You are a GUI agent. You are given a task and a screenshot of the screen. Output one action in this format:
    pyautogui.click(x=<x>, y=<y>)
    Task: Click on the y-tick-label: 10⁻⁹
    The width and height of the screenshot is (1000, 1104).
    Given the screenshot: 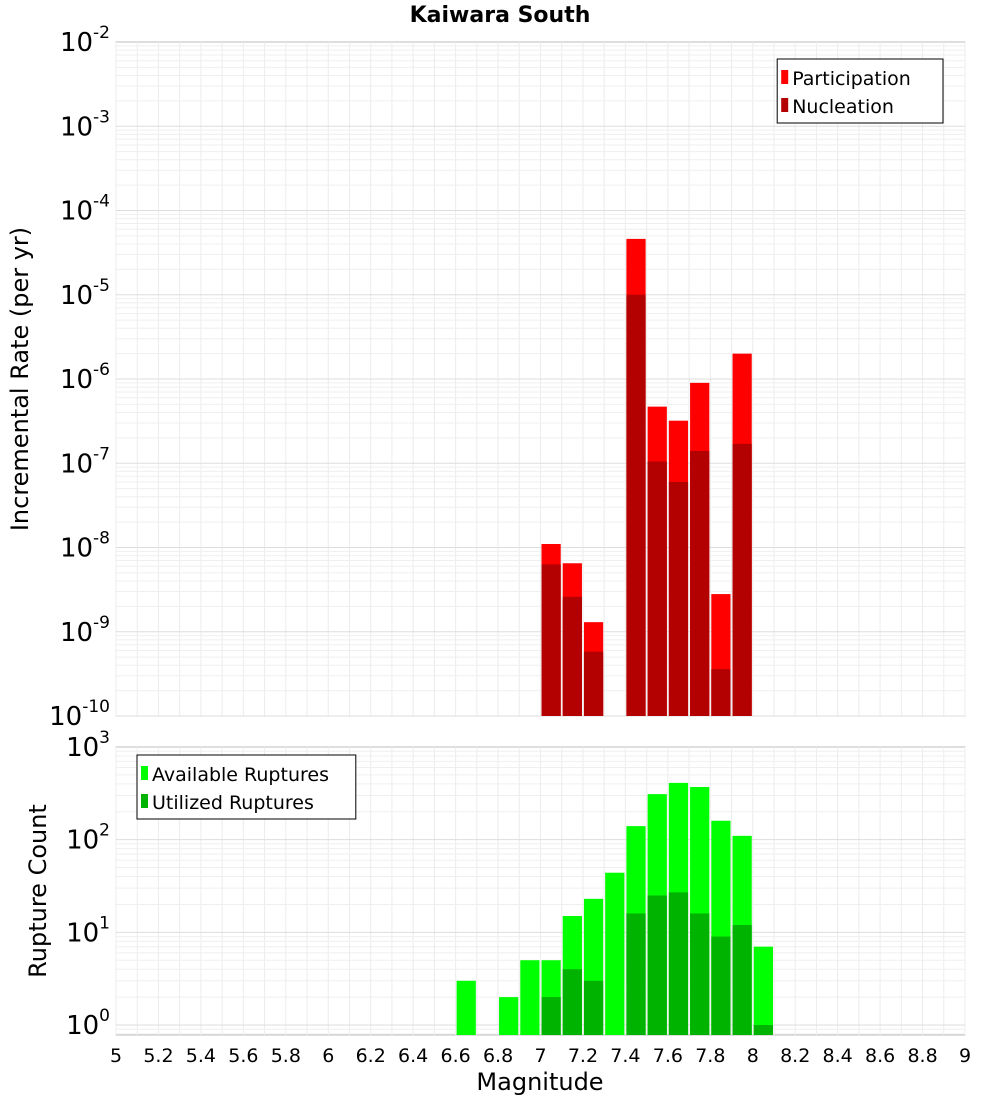 What is the action you would take?
    pyautogui.click(x=85, y=630)
    